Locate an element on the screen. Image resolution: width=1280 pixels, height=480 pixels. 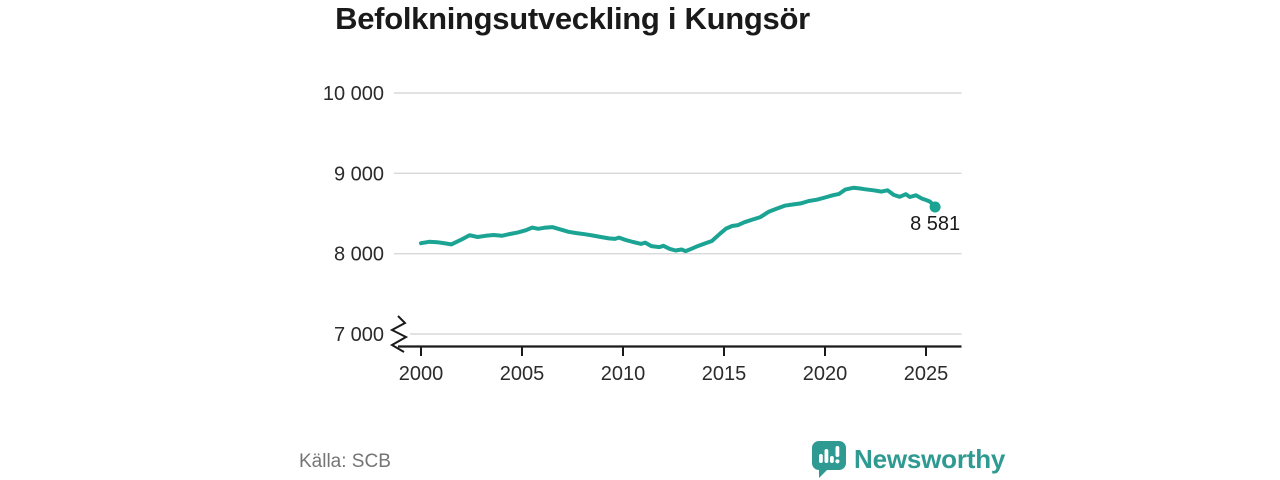
speech-bubble-shape is located at coordinates (829, 459).